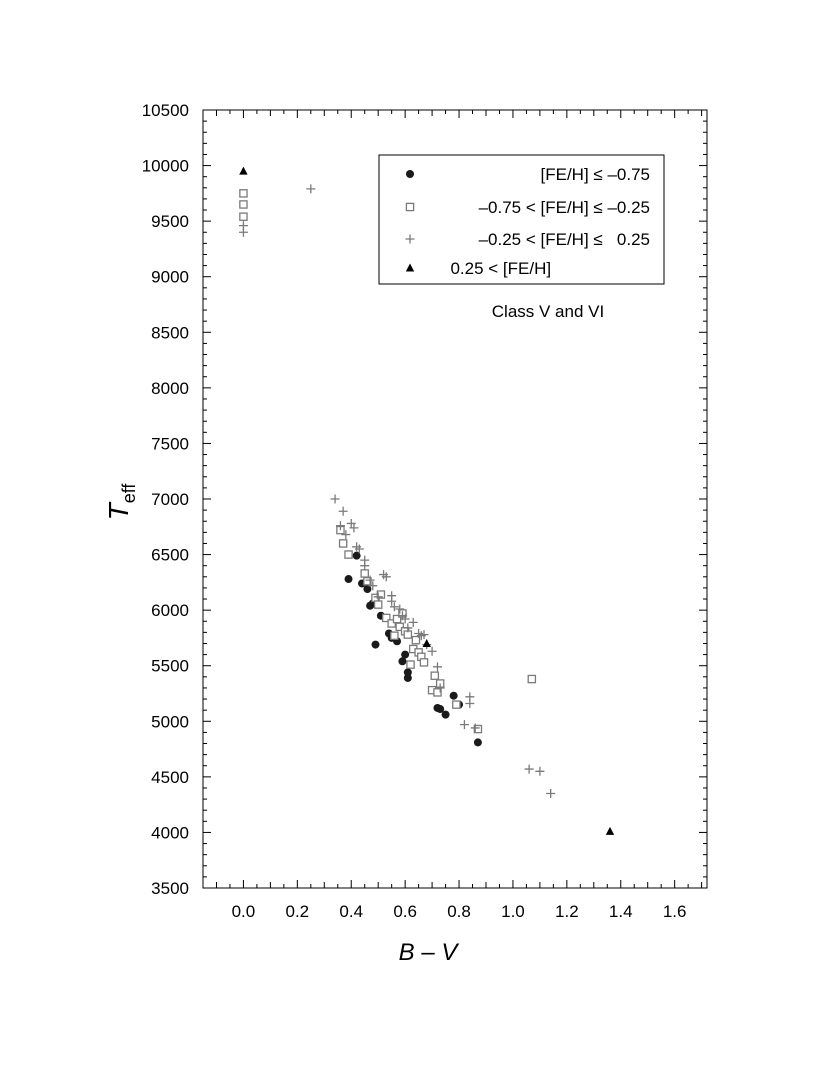 This screenshot has height=1070, width=830. I want to click on y-tick-label: 3500, so click(170, 888).